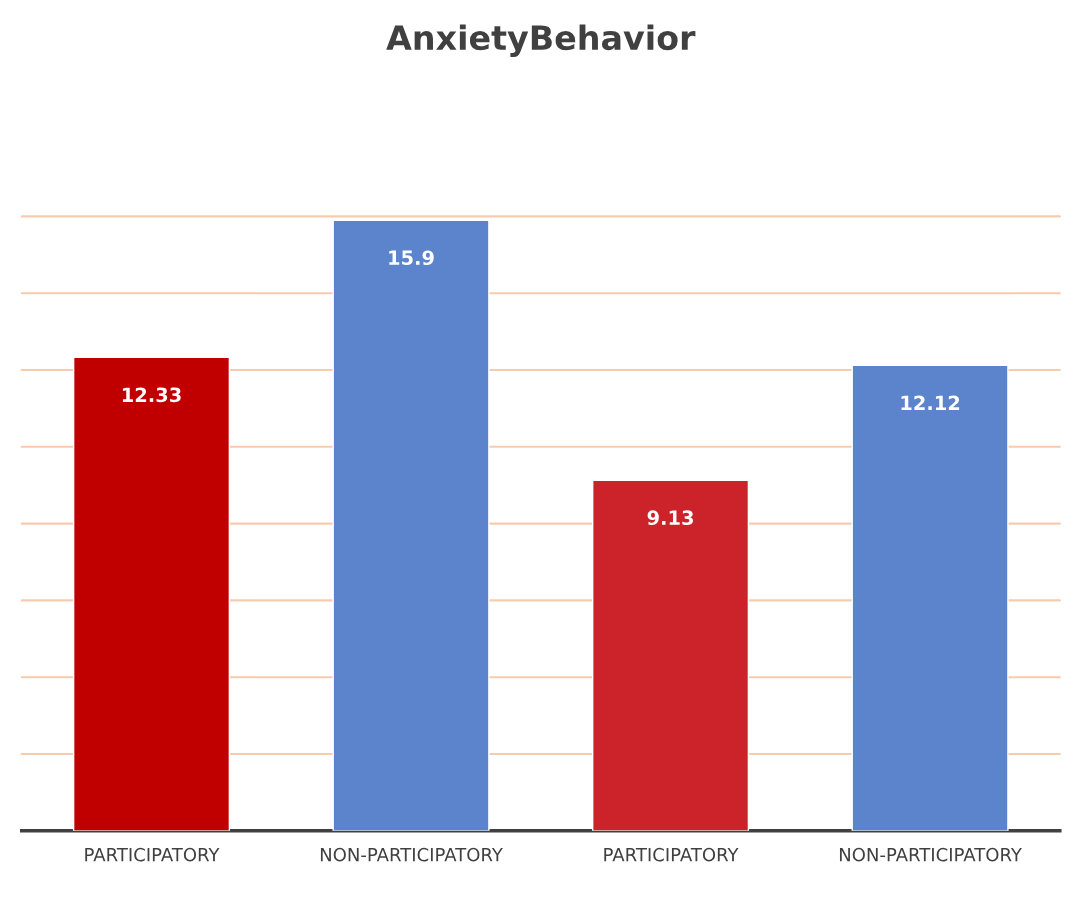 The width and height of the screenshot is (1087, 913). Describe the element at coordinates (411, 258) in the screenshot. I see `data-label: 15.9` at that location.